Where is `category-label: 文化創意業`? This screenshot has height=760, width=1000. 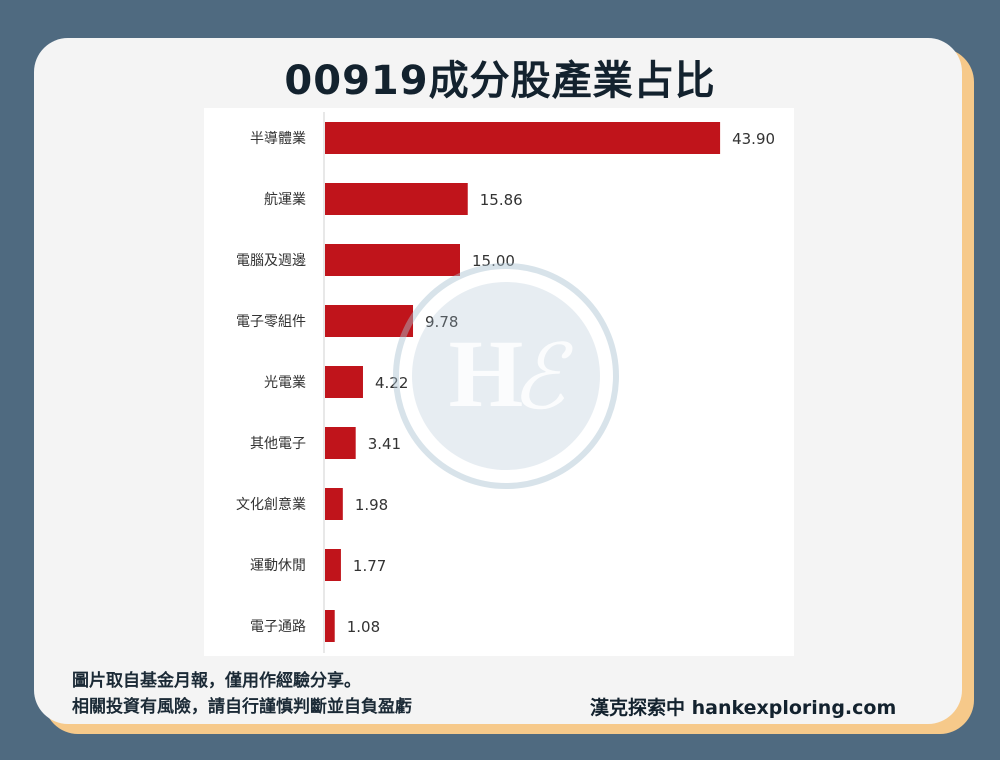
category-label: 文化創意業 is located at coordinates (271, 504).